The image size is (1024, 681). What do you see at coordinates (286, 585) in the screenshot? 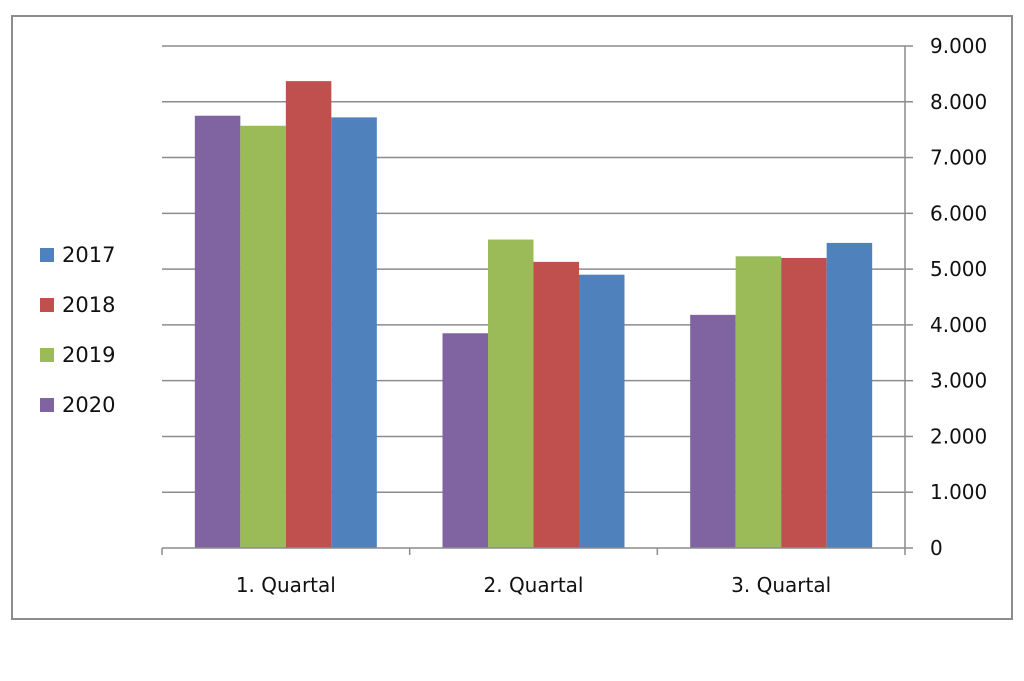
I see `x-tick-label: 1. Quartal` at bounding box center [286, 585].